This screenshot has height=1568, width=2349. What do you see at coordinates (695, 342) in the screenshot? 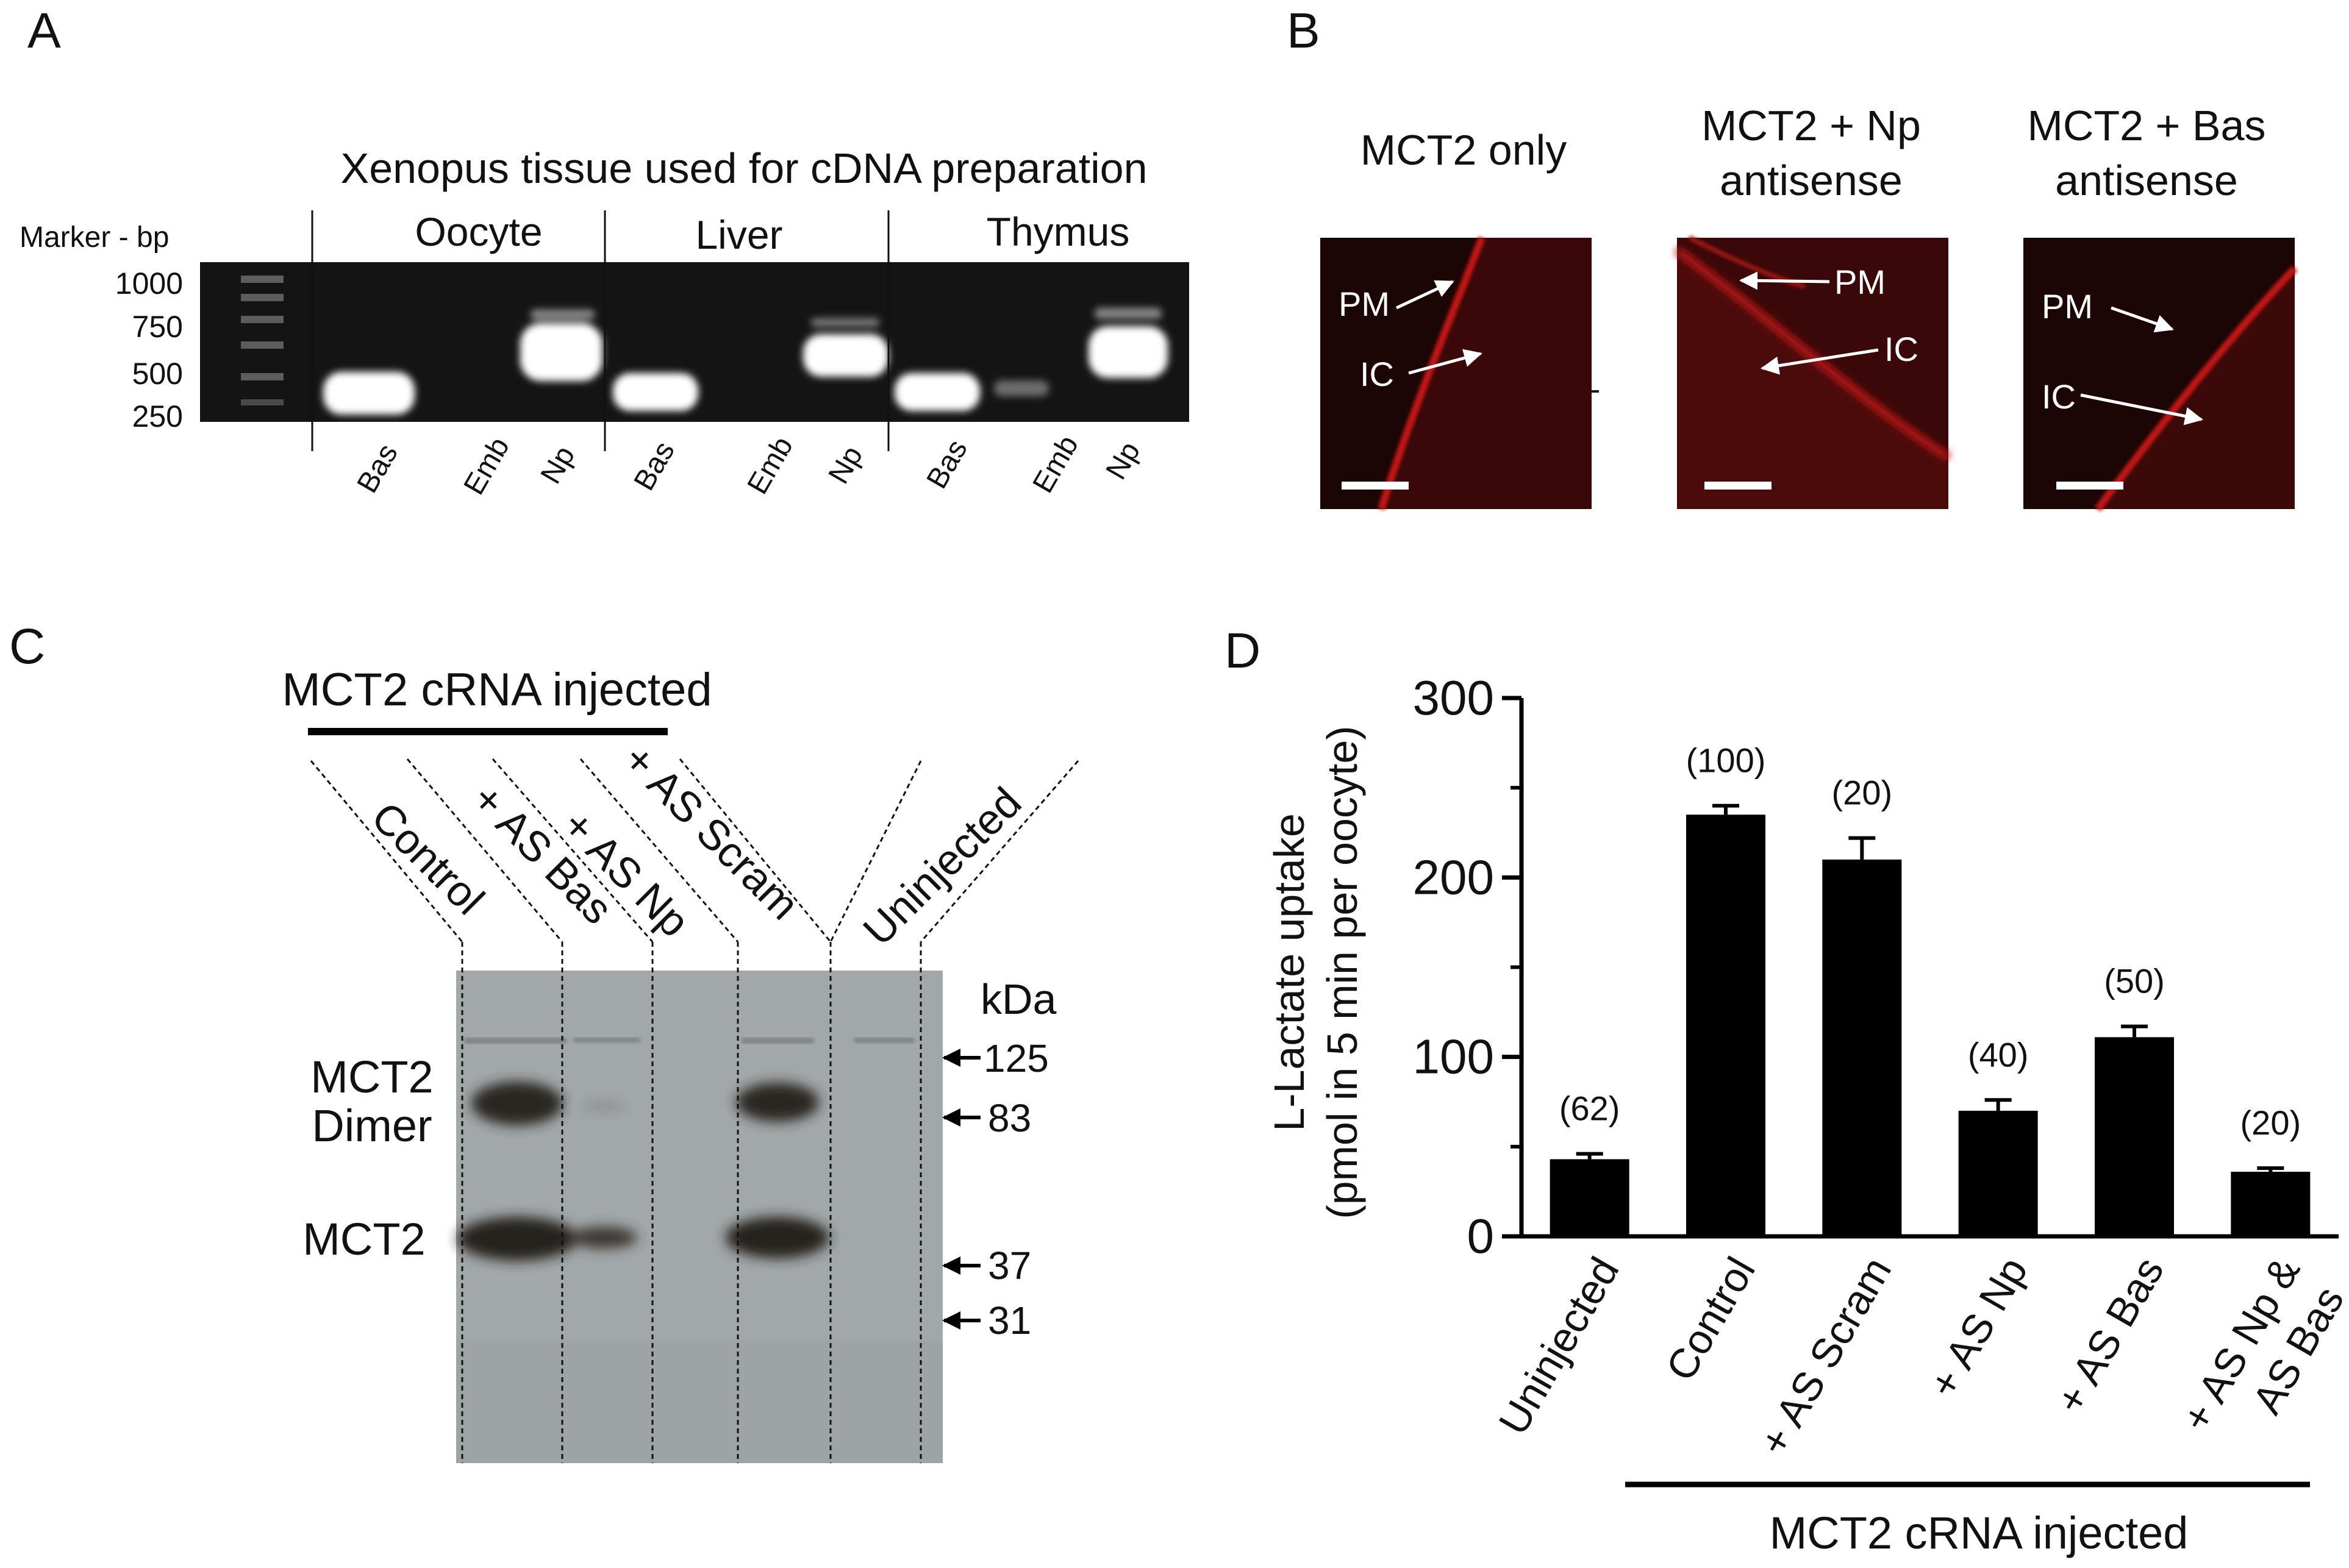
I see `agarose-gel` at bounding box center [695, 342].